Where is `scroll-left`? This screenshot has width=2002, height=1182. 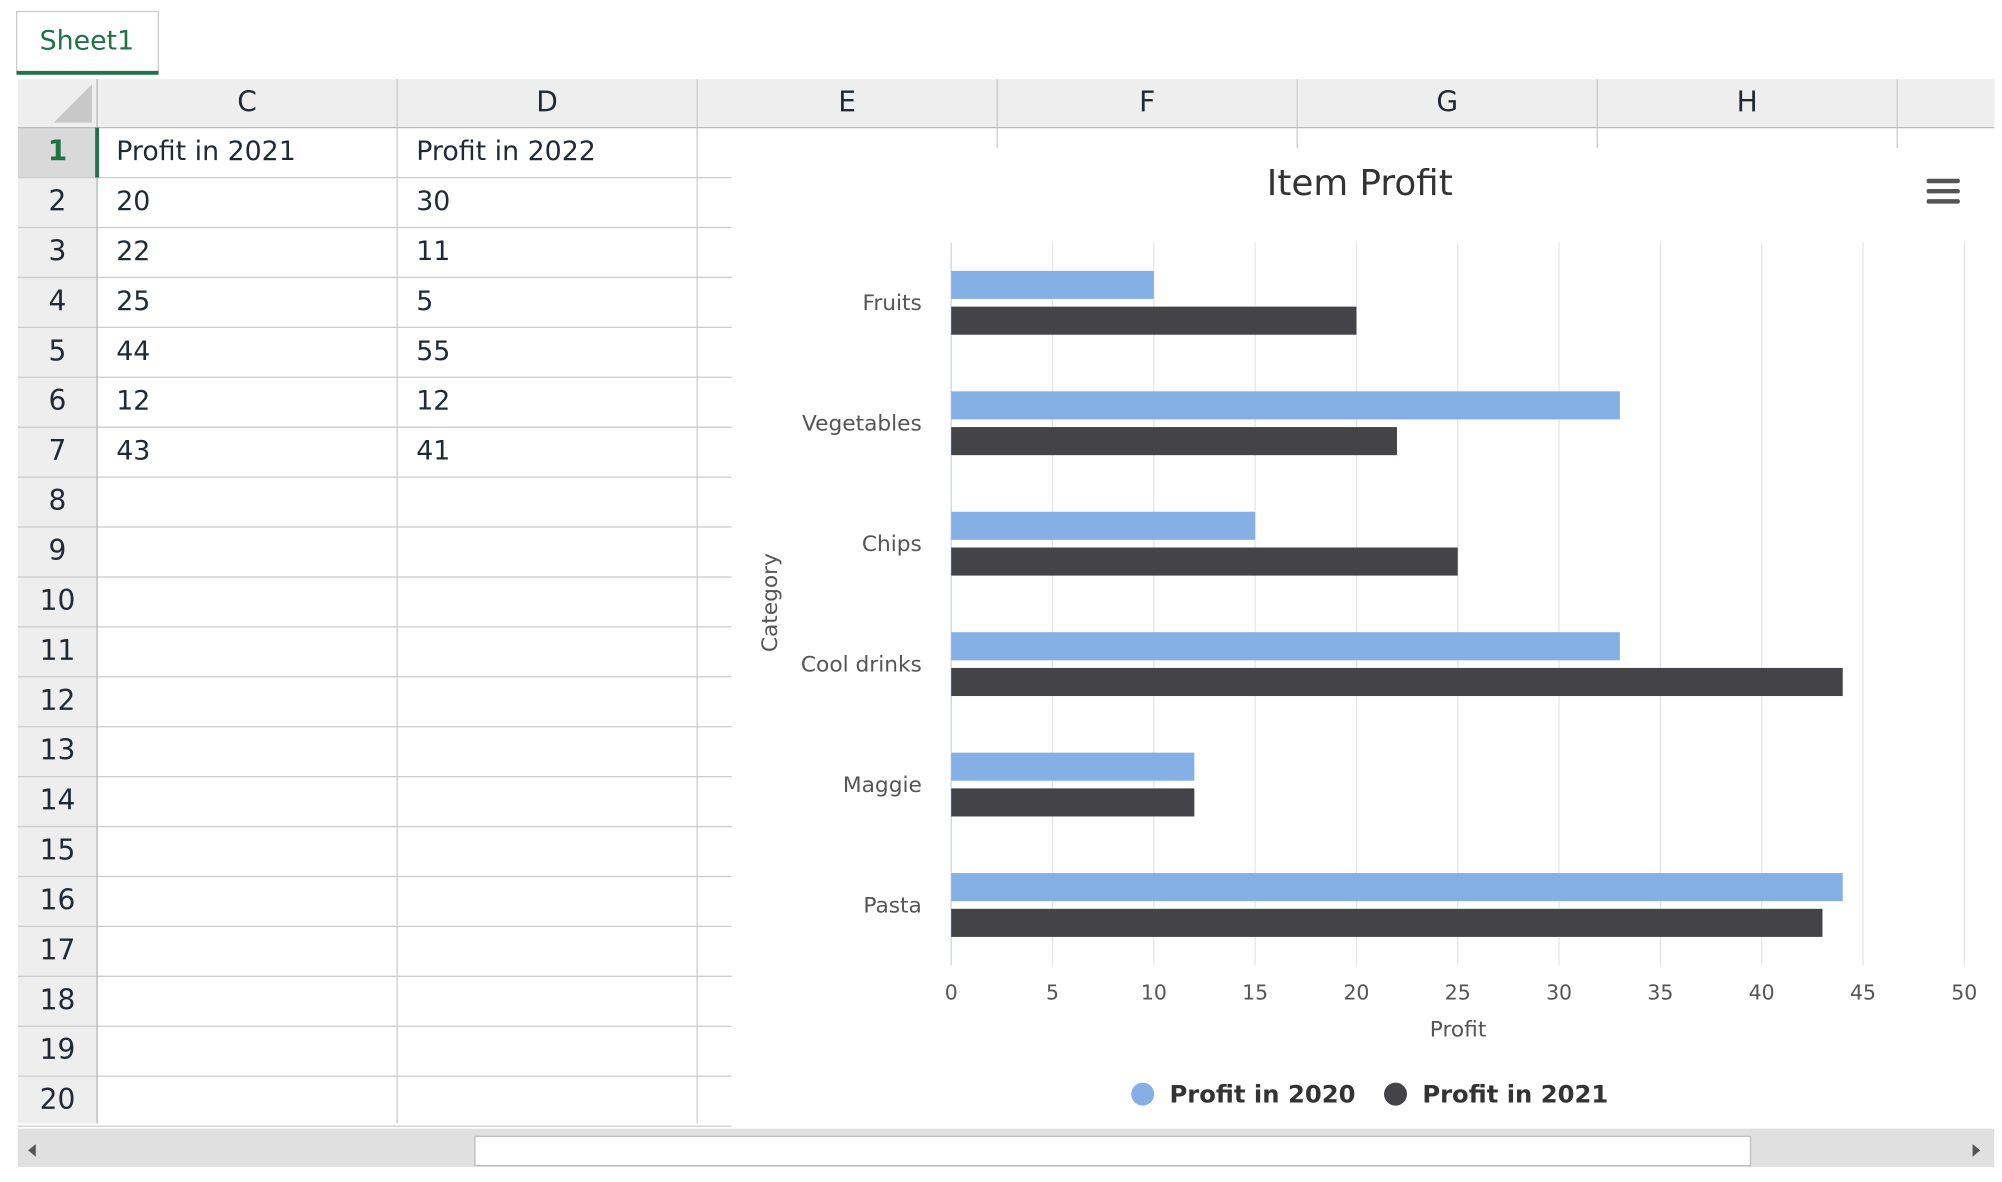
scroll-left is located at coordinates (32, 1150).